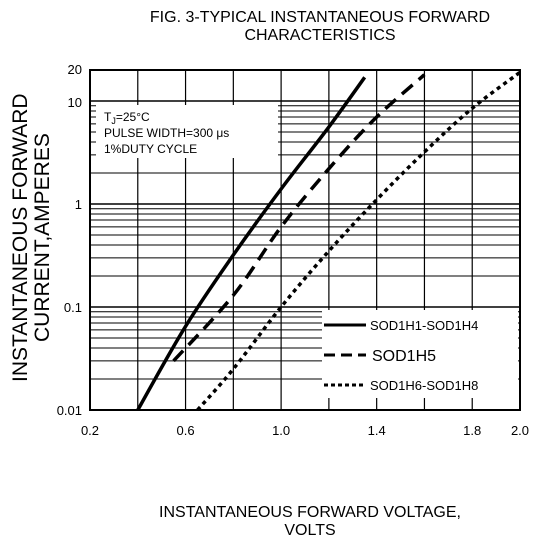 The width and height of the screenshot is (547, 542). What do you see at coordinates (90, 430) in the screenshot?
I see `x-tick-label: 0.2` at bounding box center [90, 430].